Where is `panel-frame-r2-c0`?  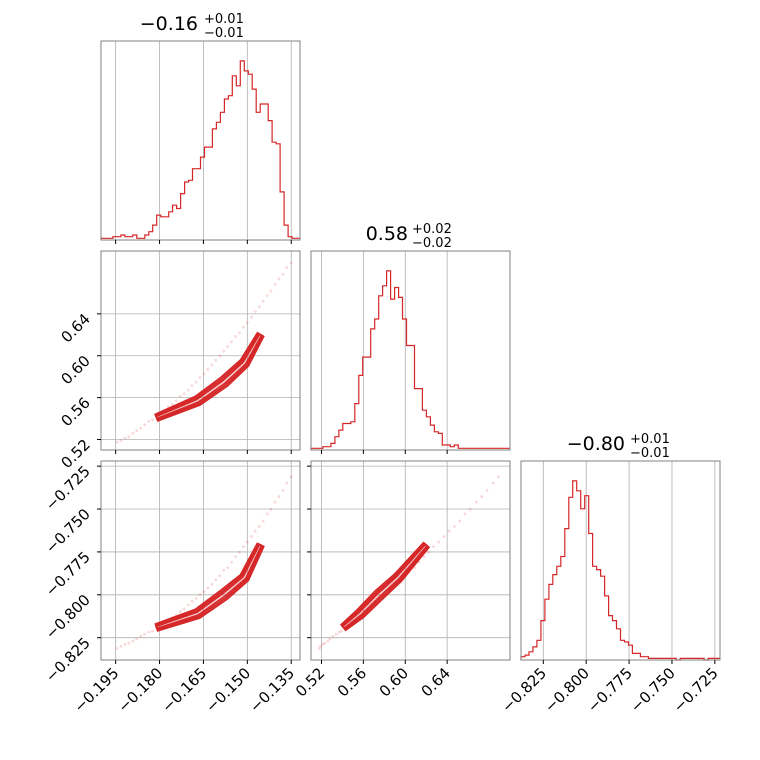
panel-frame-r2-c0 is located at coordinates (200, 560).